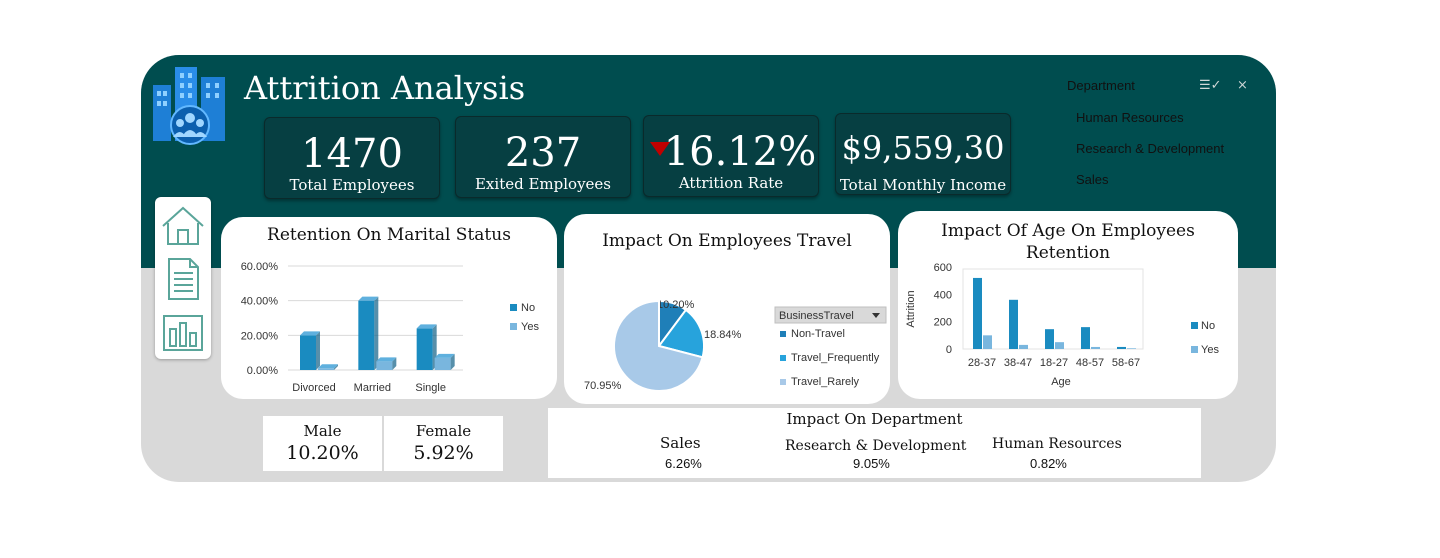 This screenshot has height=558, width=1440. I want to click on kpi-exited-employees: 237 Exited Employees, so click(543, 157).